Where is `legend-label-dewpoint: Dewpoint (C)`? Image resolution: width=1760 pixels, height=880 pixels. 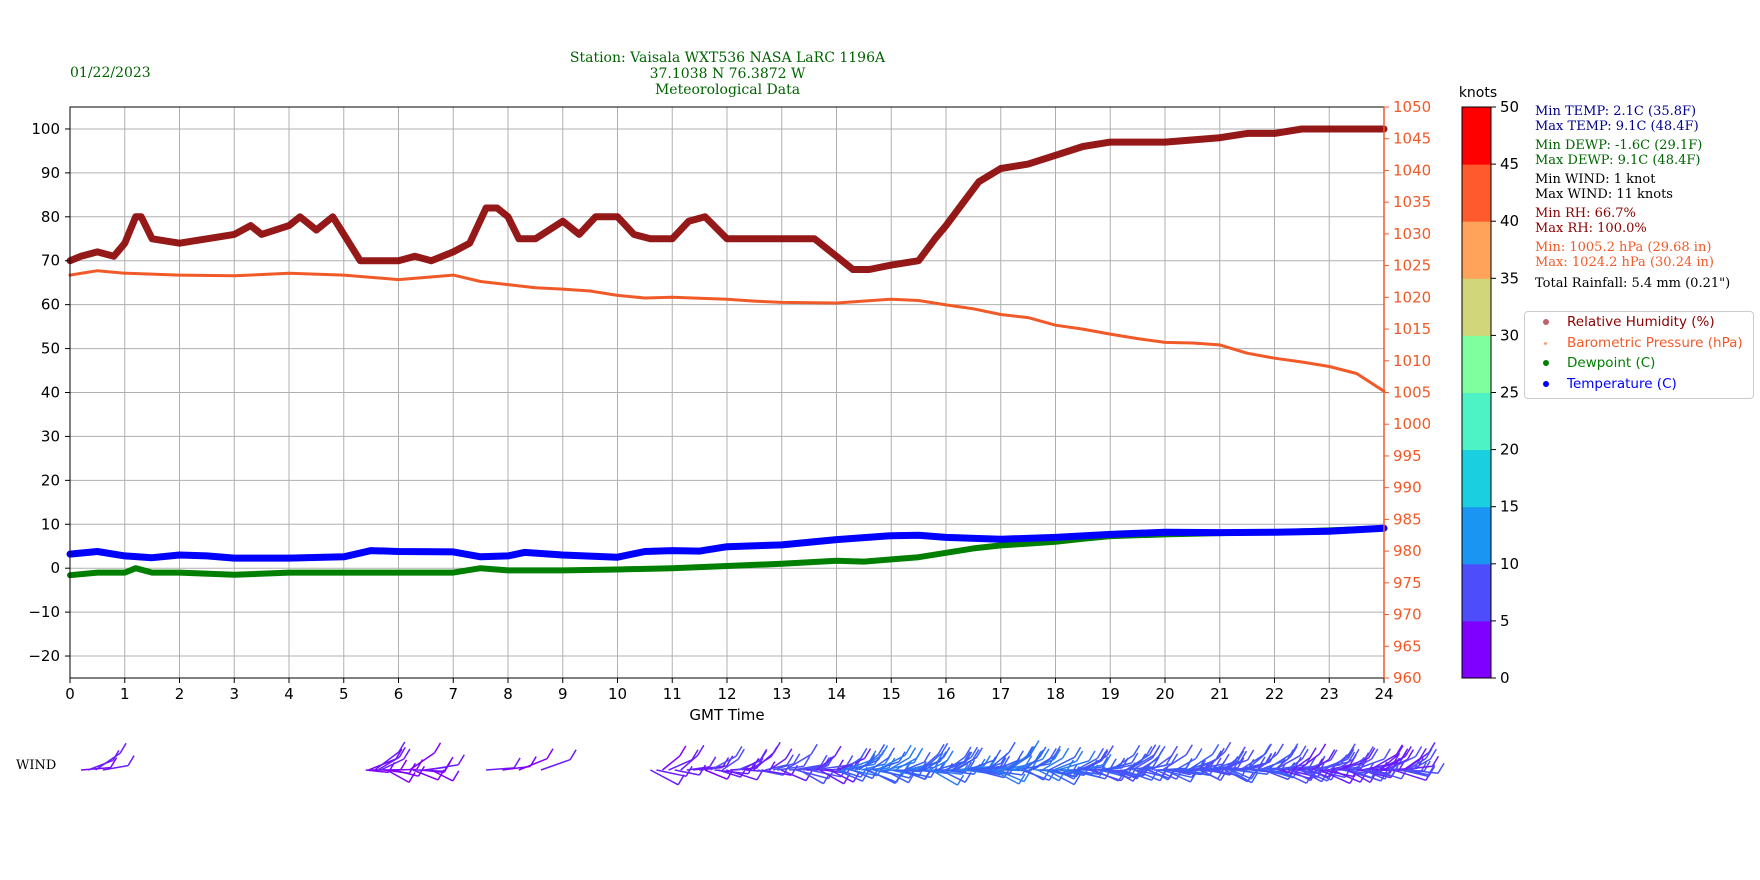
legend-label-dewpoint: Dewpoint (C) is located at coordinates (1611, 363).